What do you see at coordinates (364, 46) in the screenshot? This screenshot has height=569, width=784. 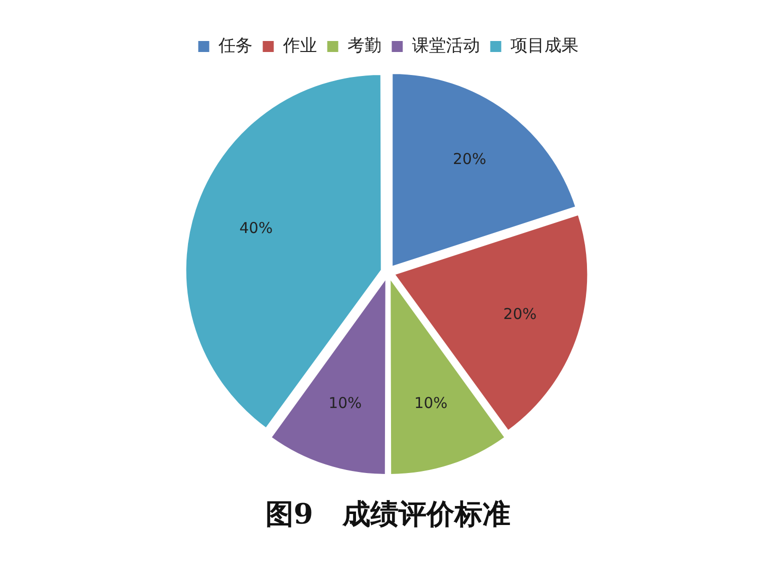 I see `legend-label: 考勤` at bounding box center [364, 46].